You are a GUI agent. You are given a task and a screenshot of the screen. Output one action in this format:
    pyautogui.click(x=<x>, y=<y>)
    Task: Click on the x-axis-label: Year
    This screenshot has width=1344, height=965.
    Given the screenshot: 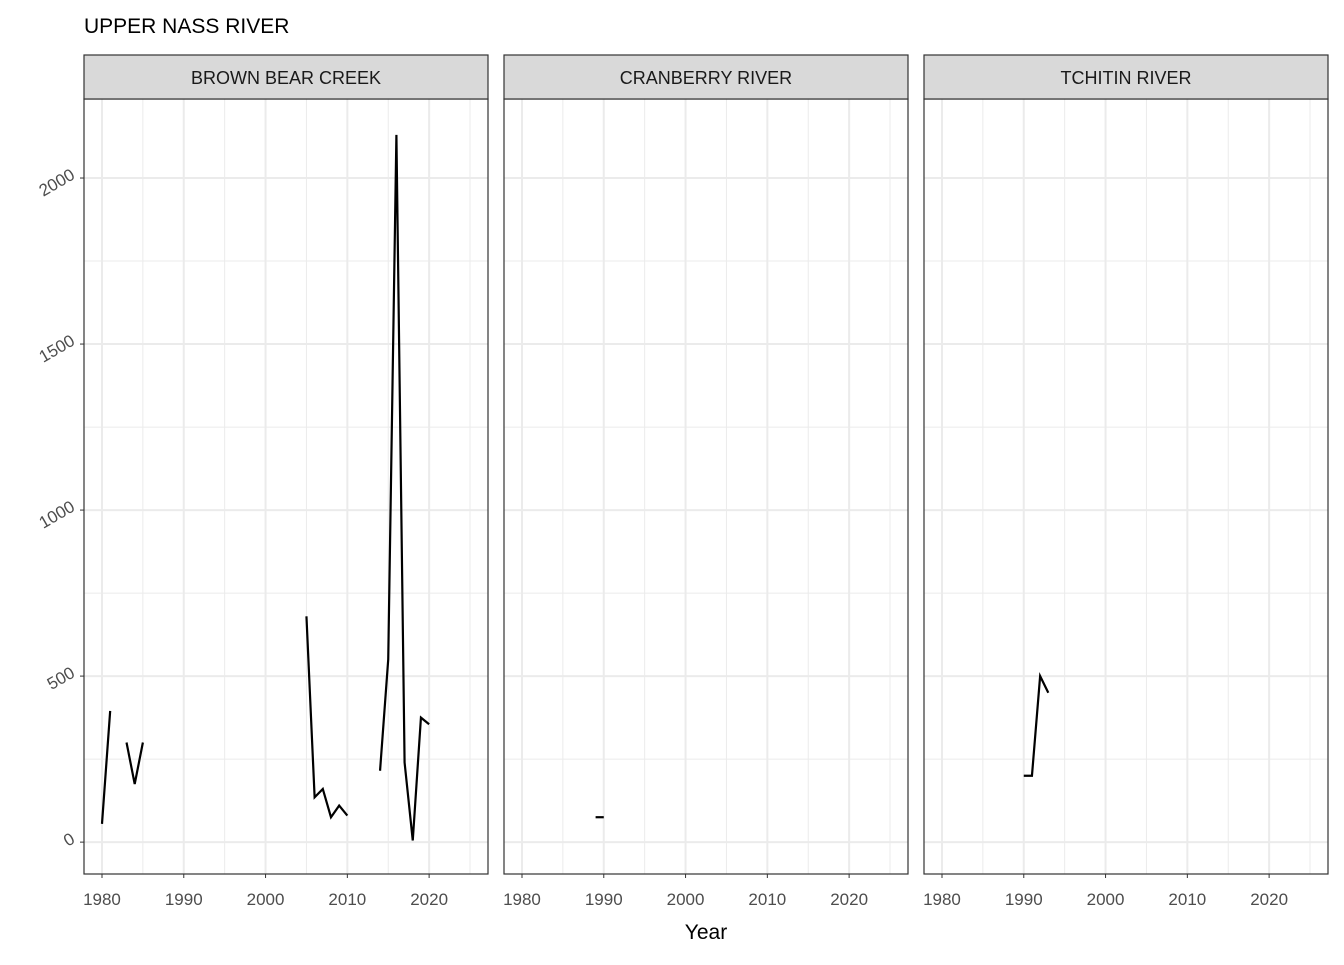 What is the action you would take?
    pyautogui.click(x=706, y=932)
    